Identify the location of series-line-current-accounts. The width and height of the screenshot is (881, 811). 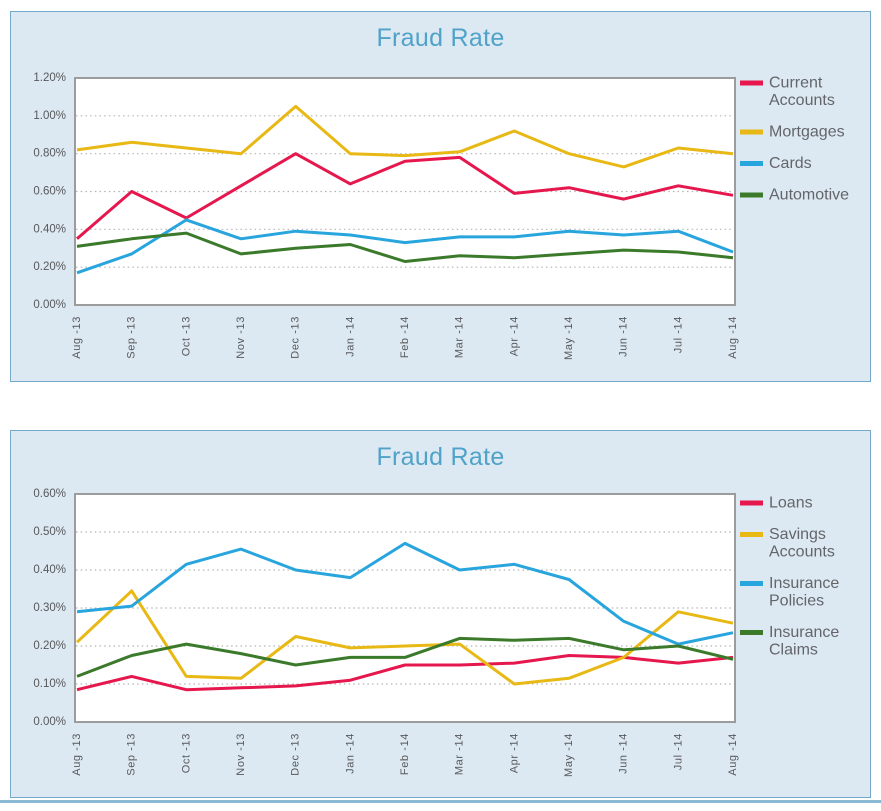
(405, 196).